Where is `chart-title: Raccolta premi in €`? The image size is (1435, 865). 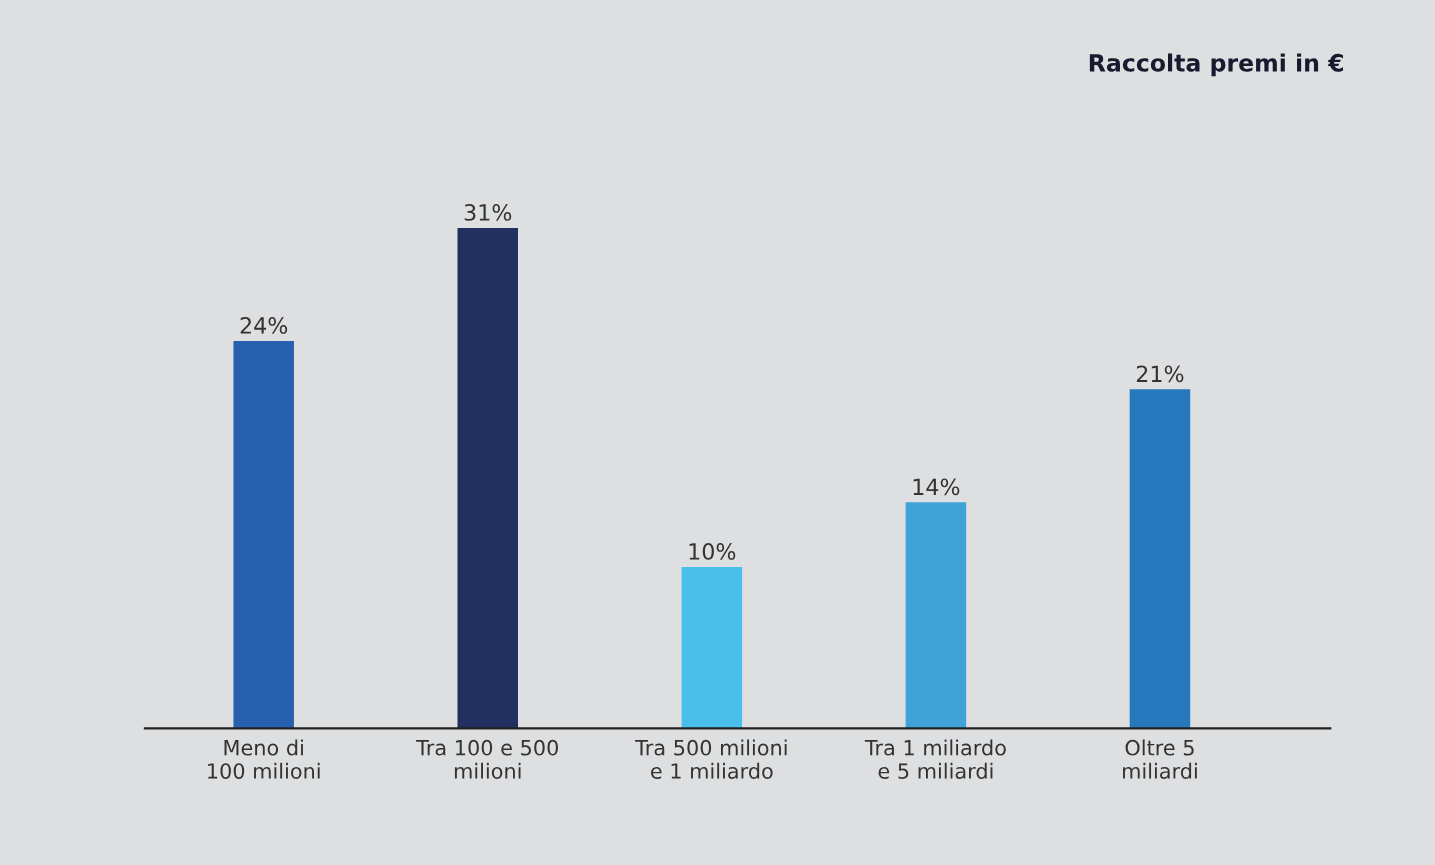
chart-title: Raccolta premi in € is located at coordinates (1216, 65).